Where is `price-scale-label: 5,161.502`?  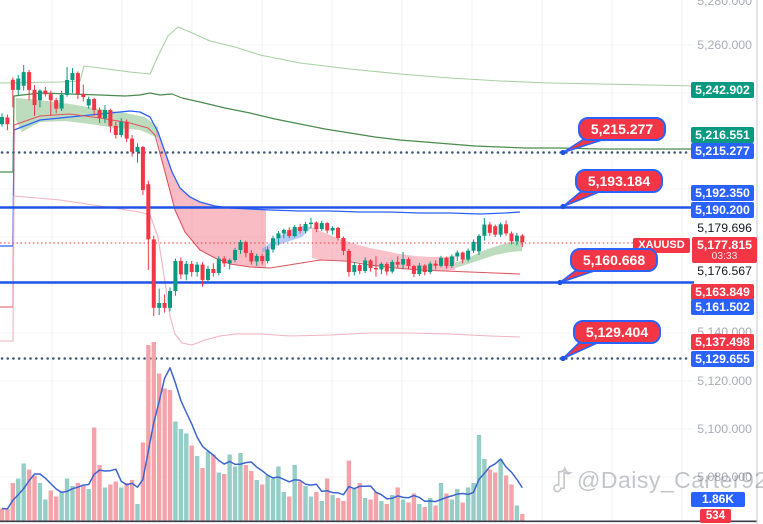
price-scale-label: 5,161.502 is located at coordinates (722, 307).